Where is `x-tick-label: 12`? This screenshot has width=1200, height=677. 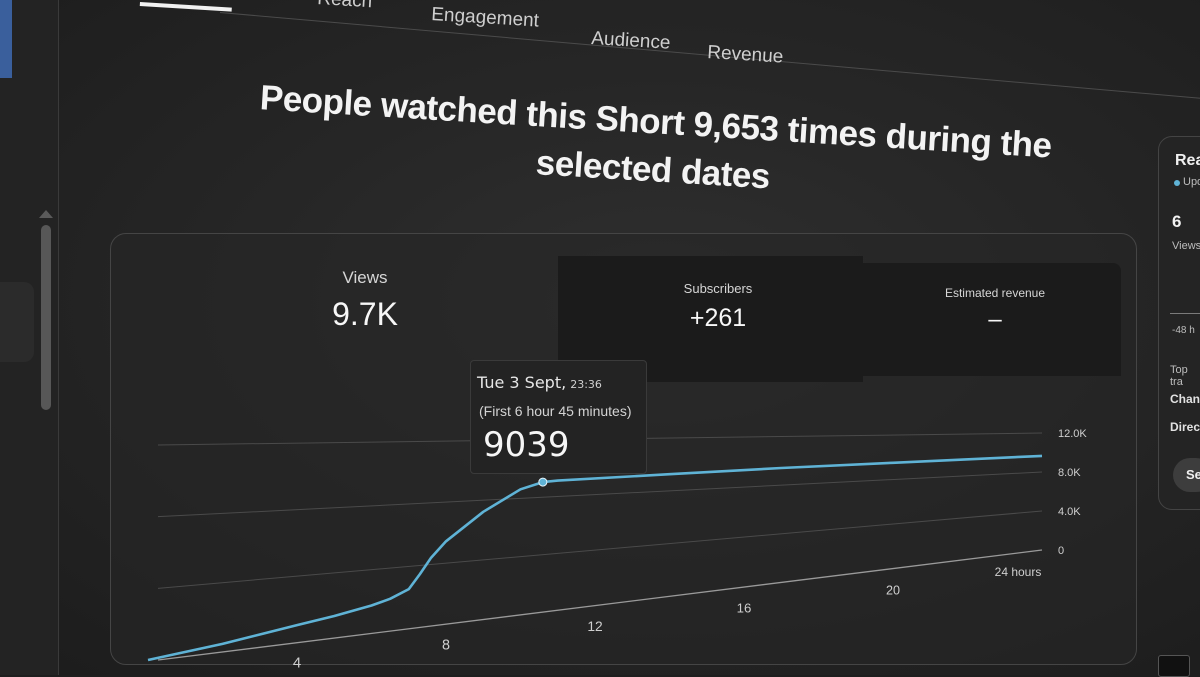 x-tick-label: 12 is located at coordinates (594, 626).